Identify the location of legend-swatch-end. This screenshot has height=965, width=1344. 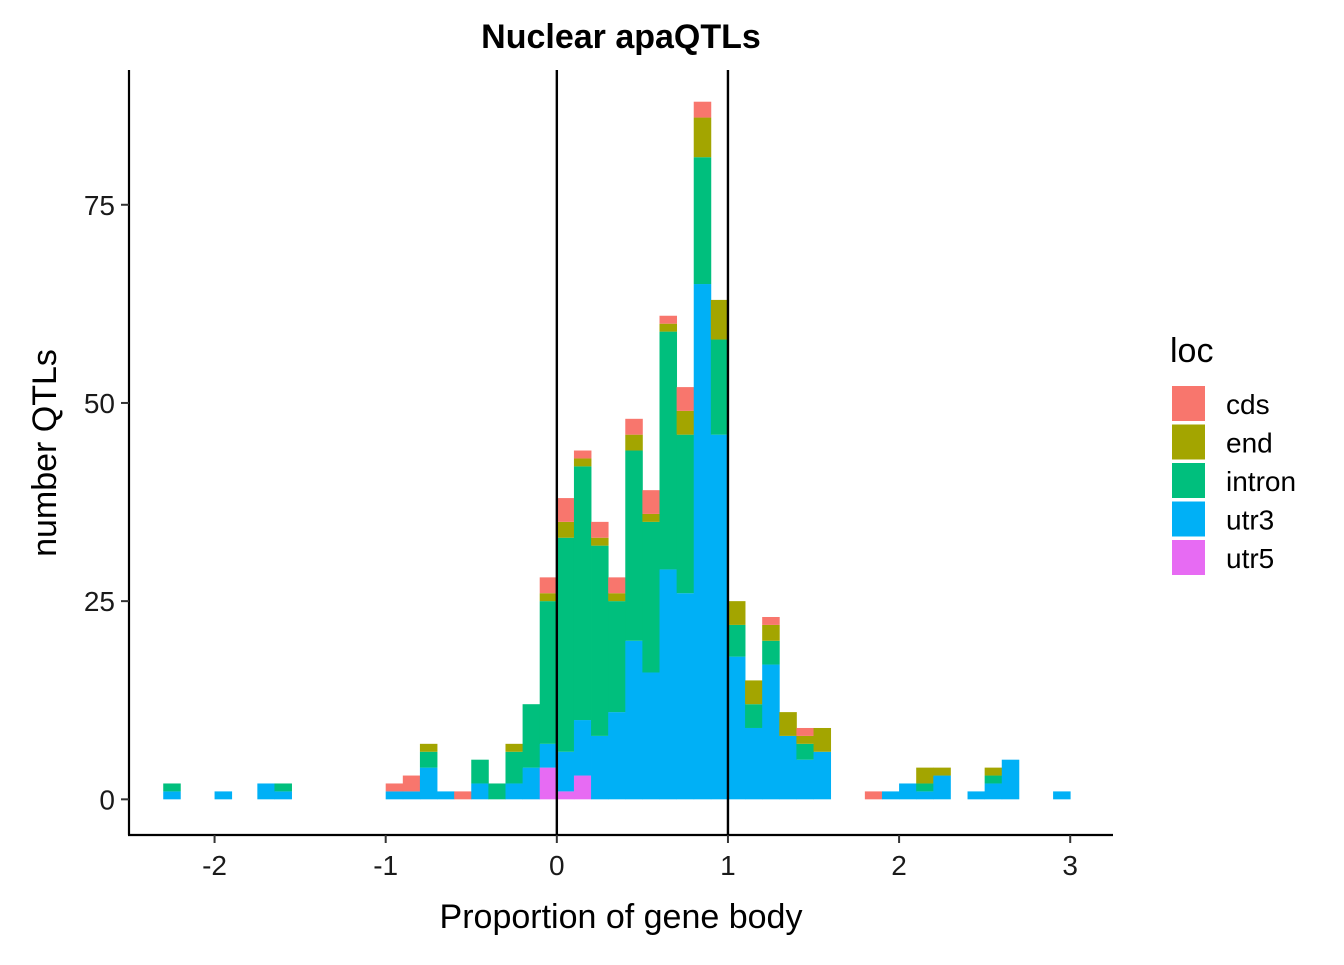
(1188, 442).